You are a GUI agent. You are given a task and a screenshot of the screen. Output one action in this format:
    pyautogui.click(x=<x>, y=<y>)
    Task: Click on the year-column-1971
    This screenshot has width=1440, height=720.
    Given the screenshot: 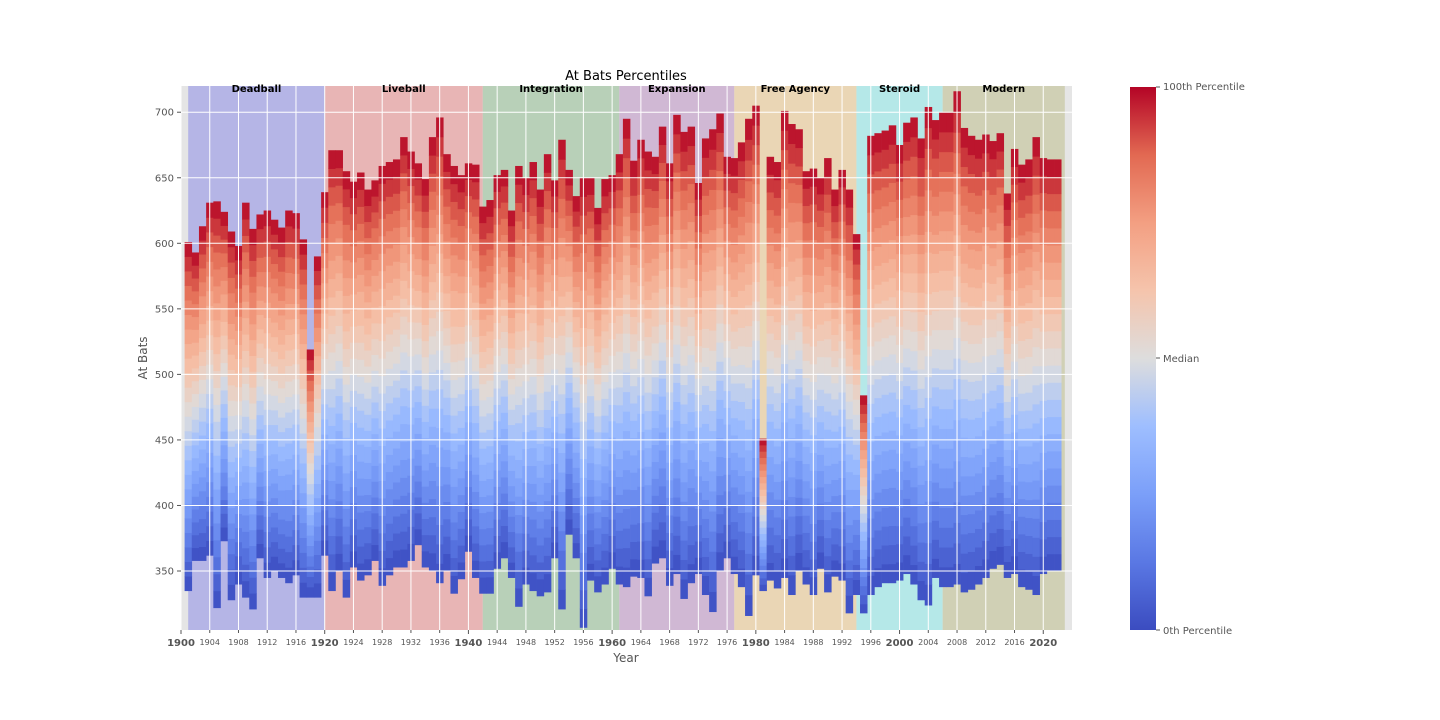 What is the action you would take?
    pyautogui.click(x=691, y=355)
    